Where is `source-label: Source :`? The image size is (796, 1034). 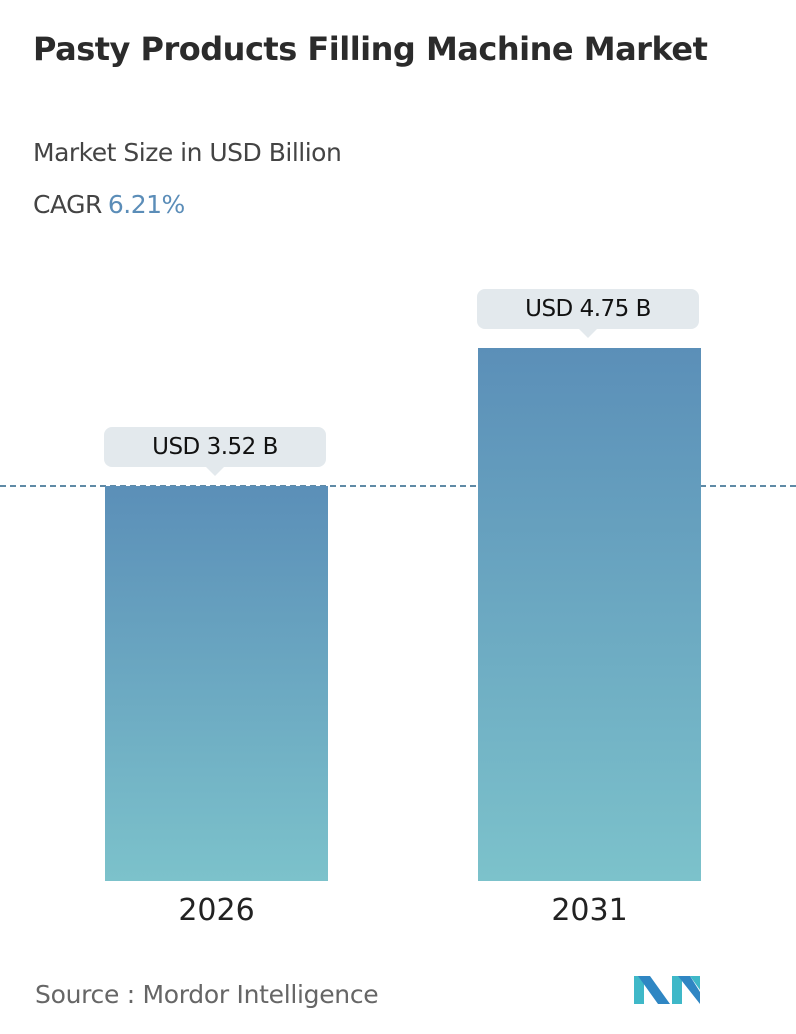
source-label: Source : is located at coordinates (85, 994).